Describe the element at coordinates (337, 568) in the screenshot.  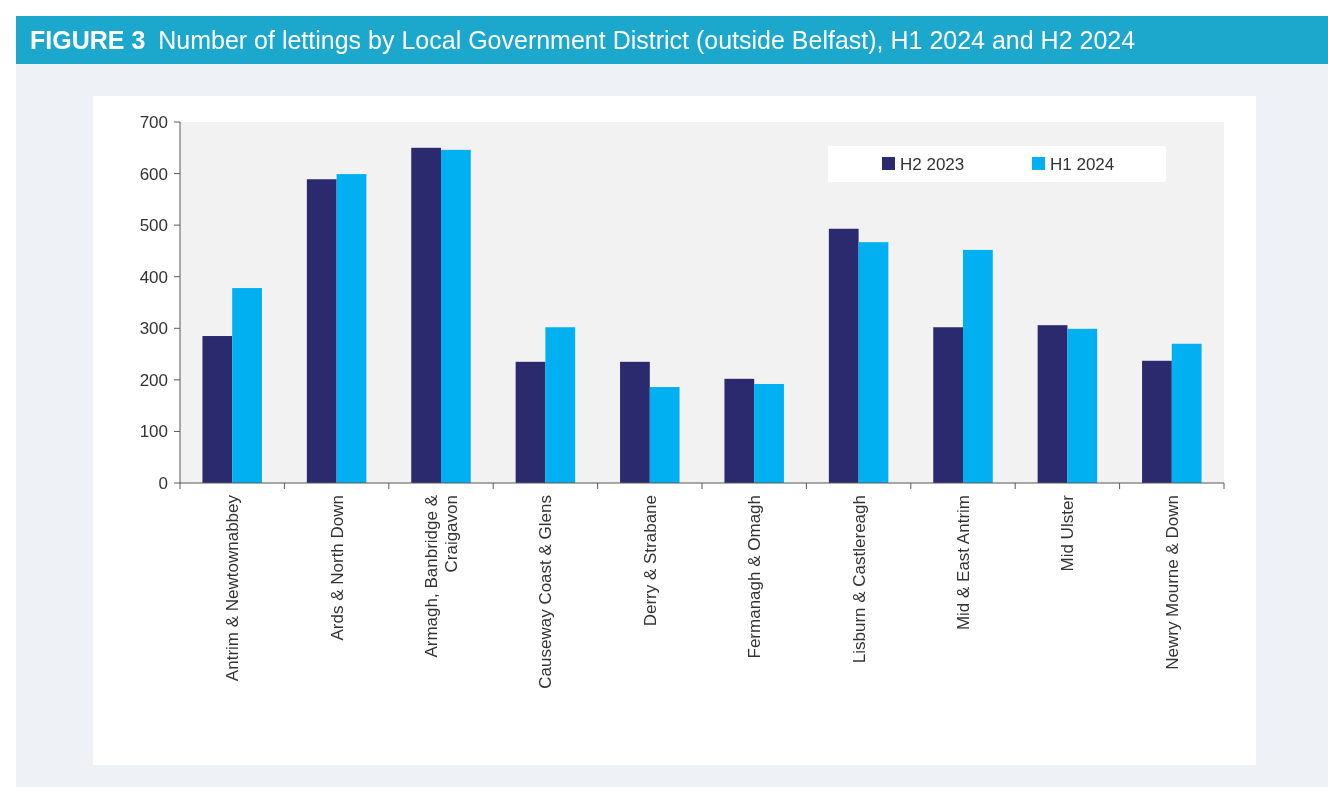
I see `x-tick-label: Ards & North Down` at that location.